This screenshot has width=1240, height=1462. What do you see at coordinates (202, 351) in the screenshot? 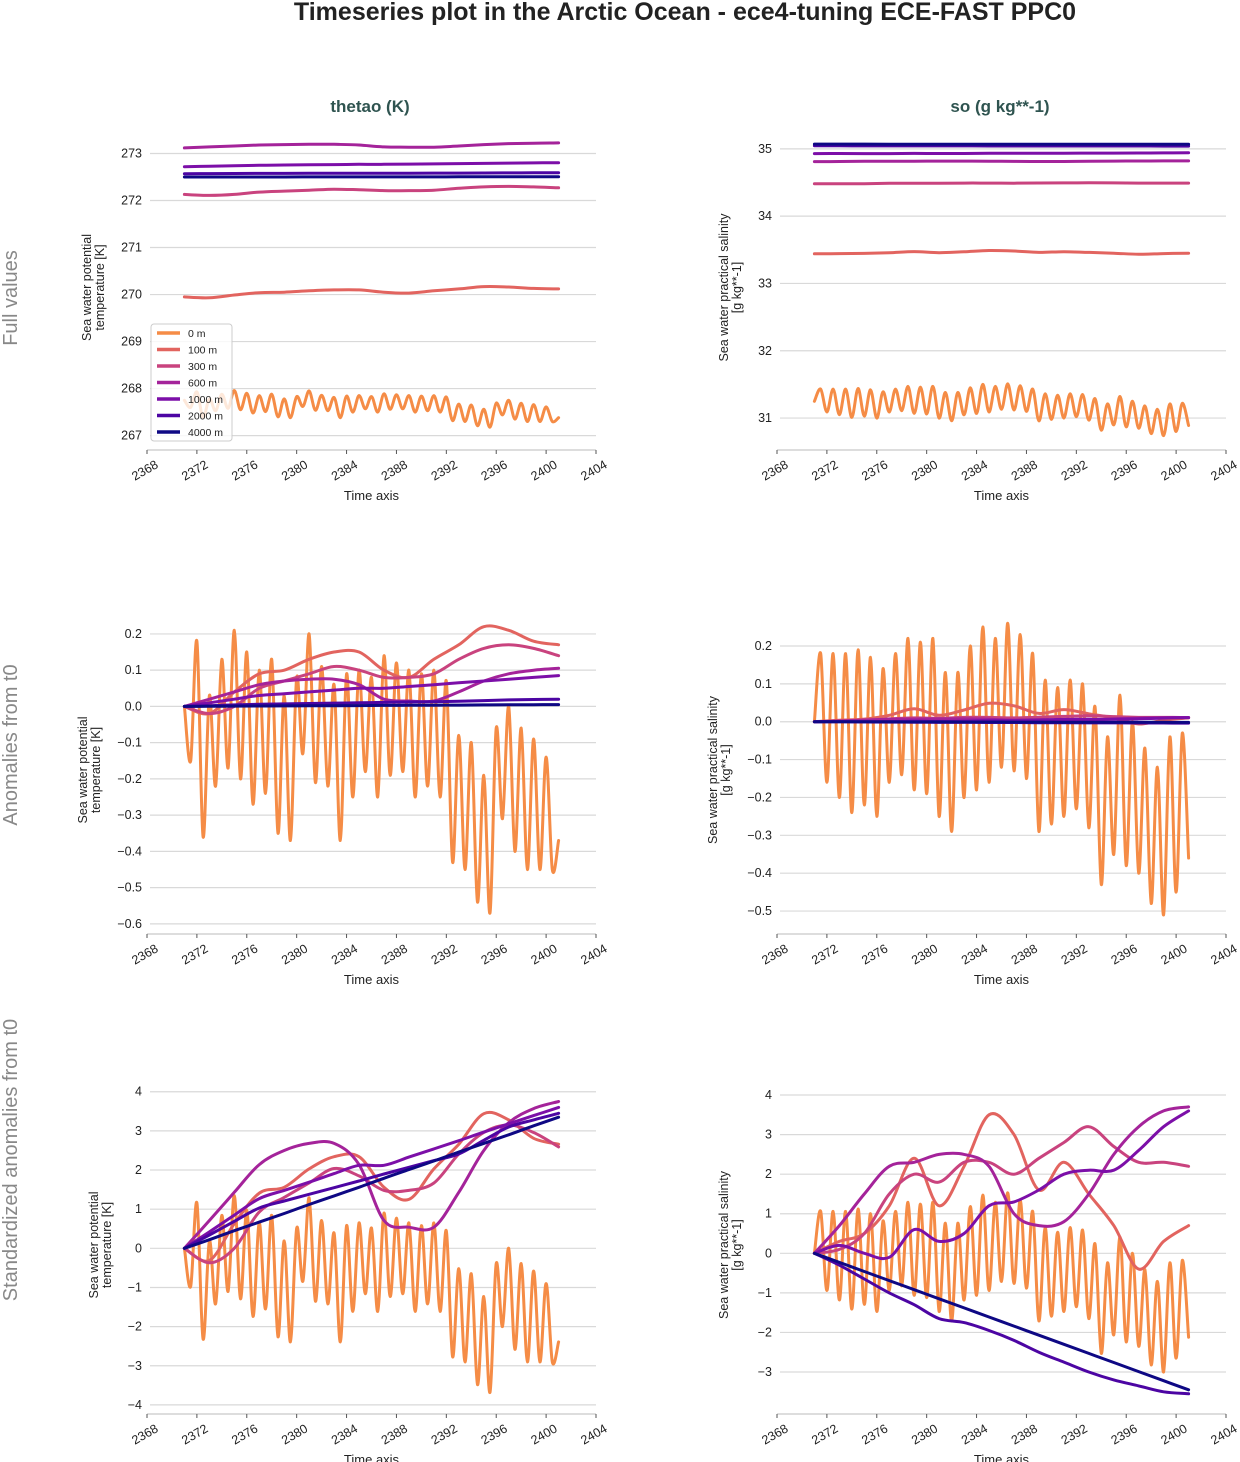
I see `legend-label: 100 m` at bounding box center [202, 351].